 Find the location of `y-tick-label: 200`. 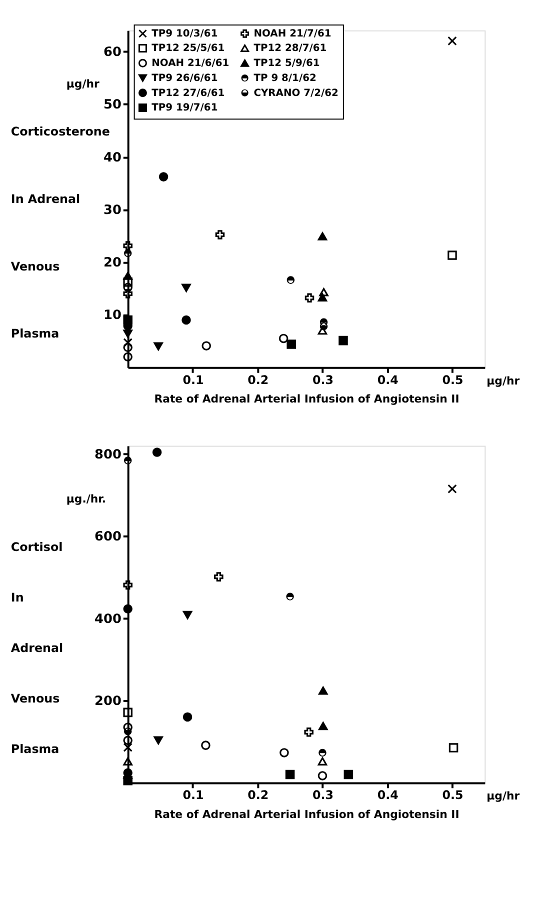

y-tick-label: 200 is located at coordinates (108, 701).